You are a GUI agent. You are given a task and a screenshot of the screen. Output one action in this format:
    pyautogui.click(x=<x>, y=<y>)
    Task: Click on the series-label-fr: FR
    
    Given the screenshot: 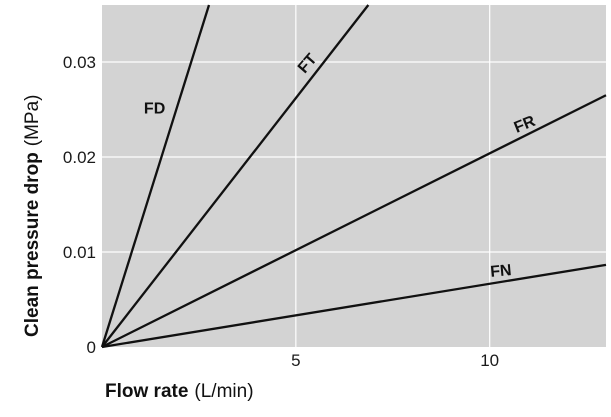 What is the action you would take?
    pyautogui.click(x=525, y=125)
    